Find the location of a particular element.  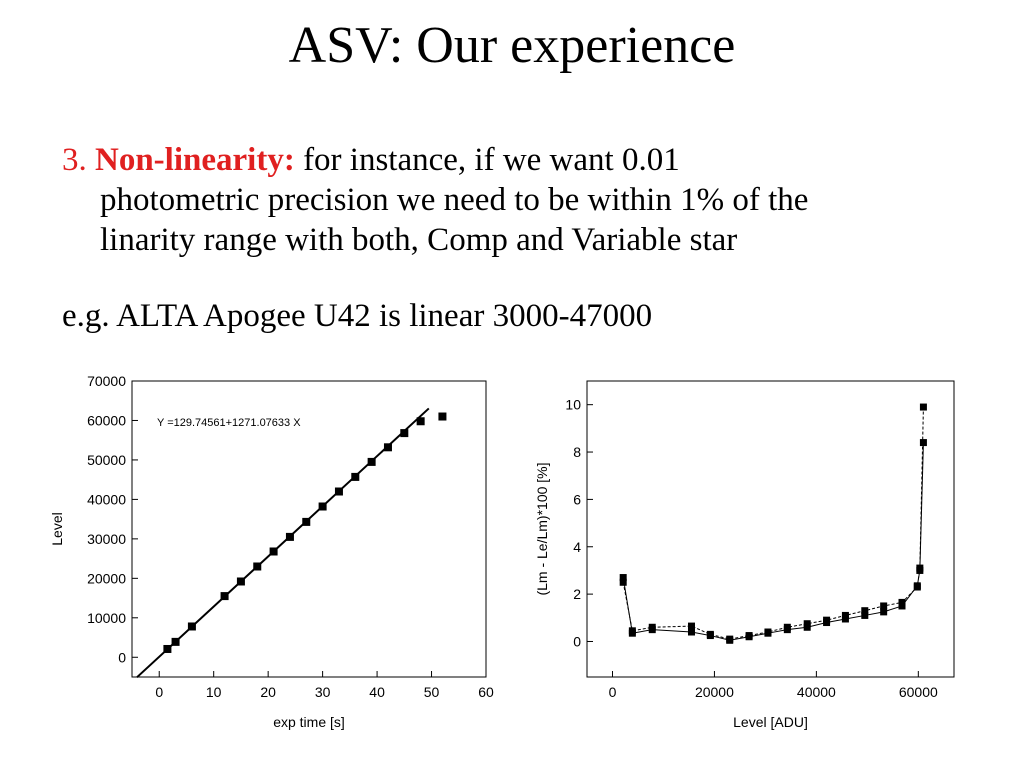

y-tick-label: 40000 is located at coordinates (106, 499).